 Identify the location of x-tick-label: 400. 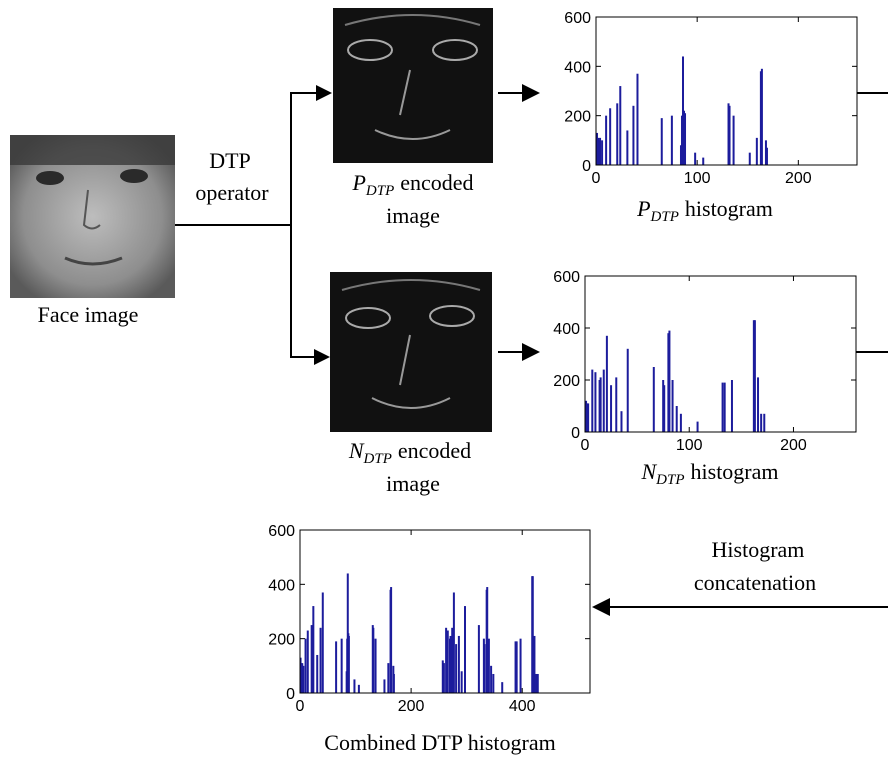
(522, 706).